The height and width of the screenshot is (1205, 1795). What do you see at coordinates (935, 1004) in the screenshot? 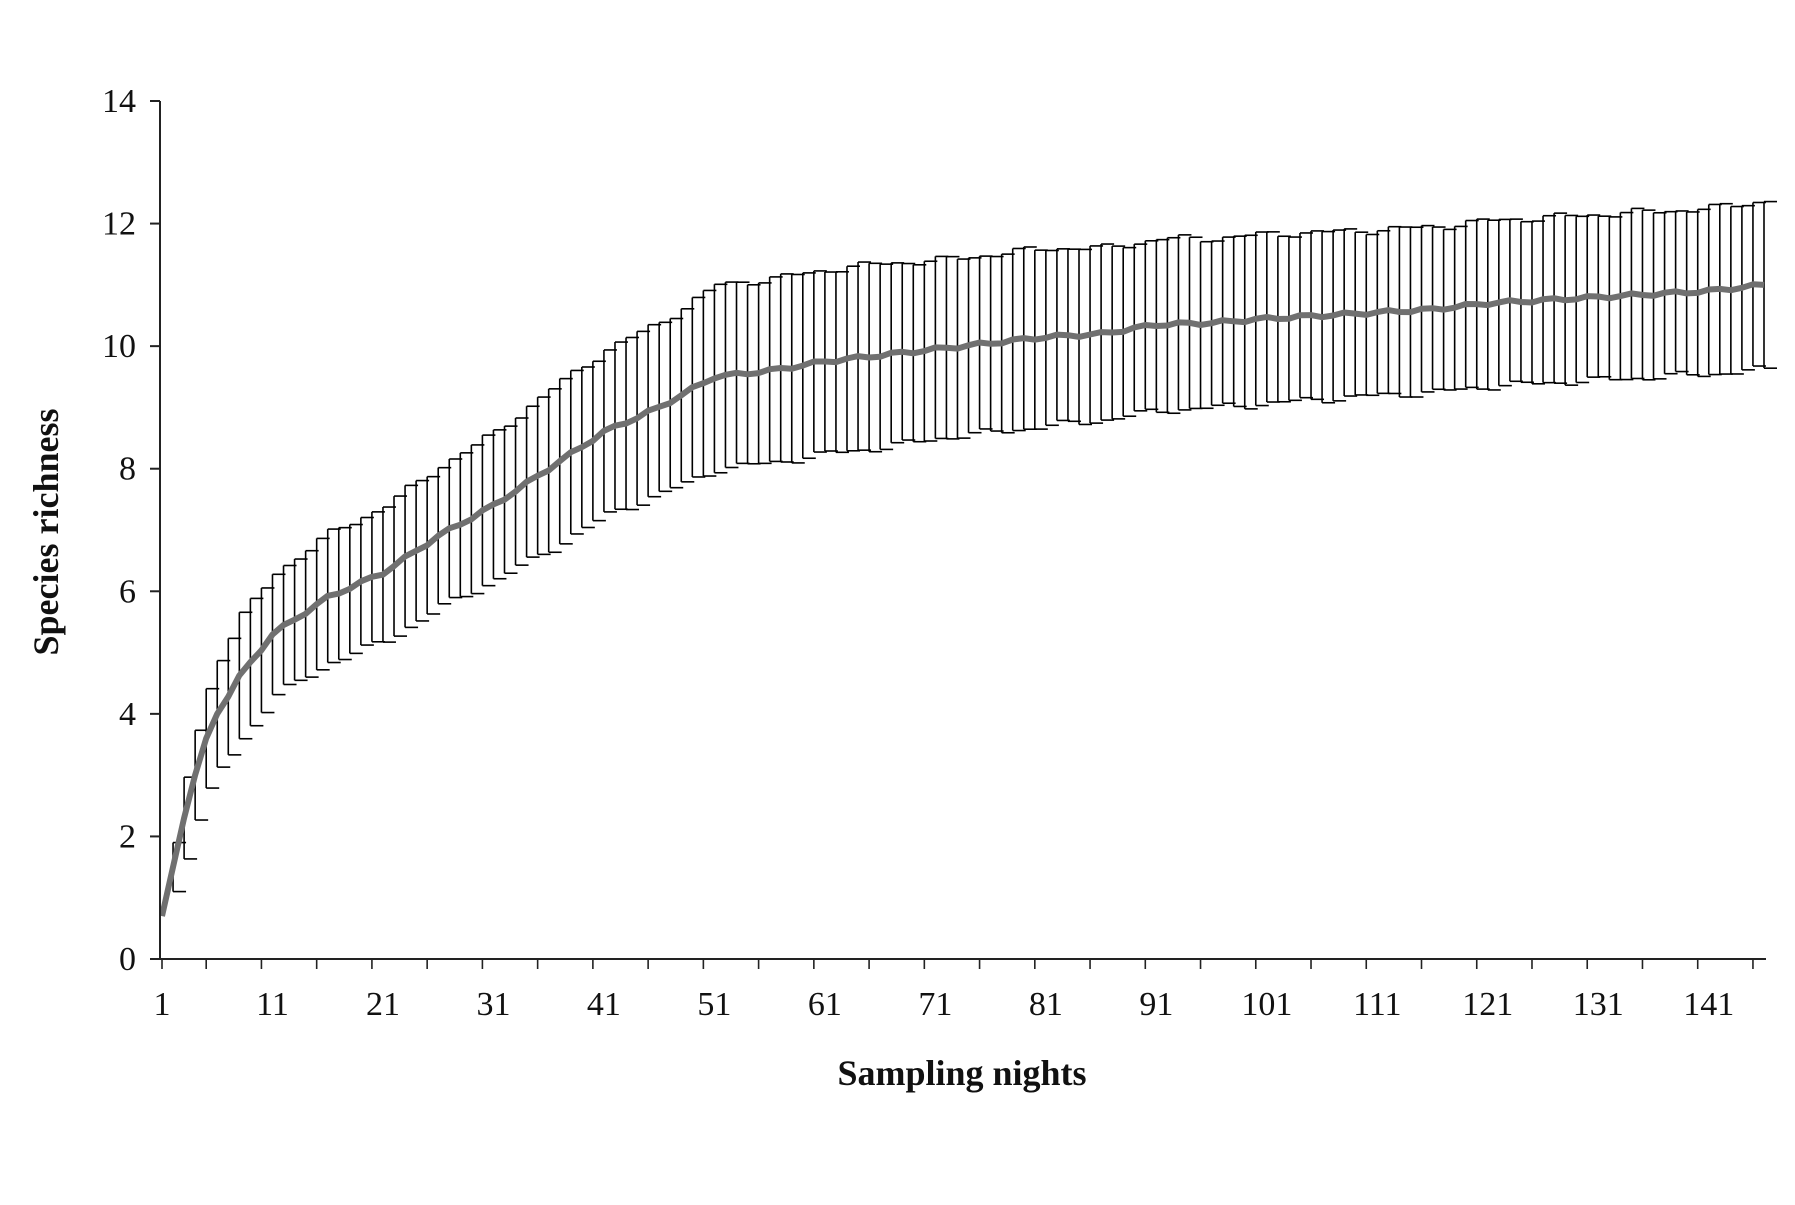
I see `x-tick-label: 71` at bounding box center [935, 1004].